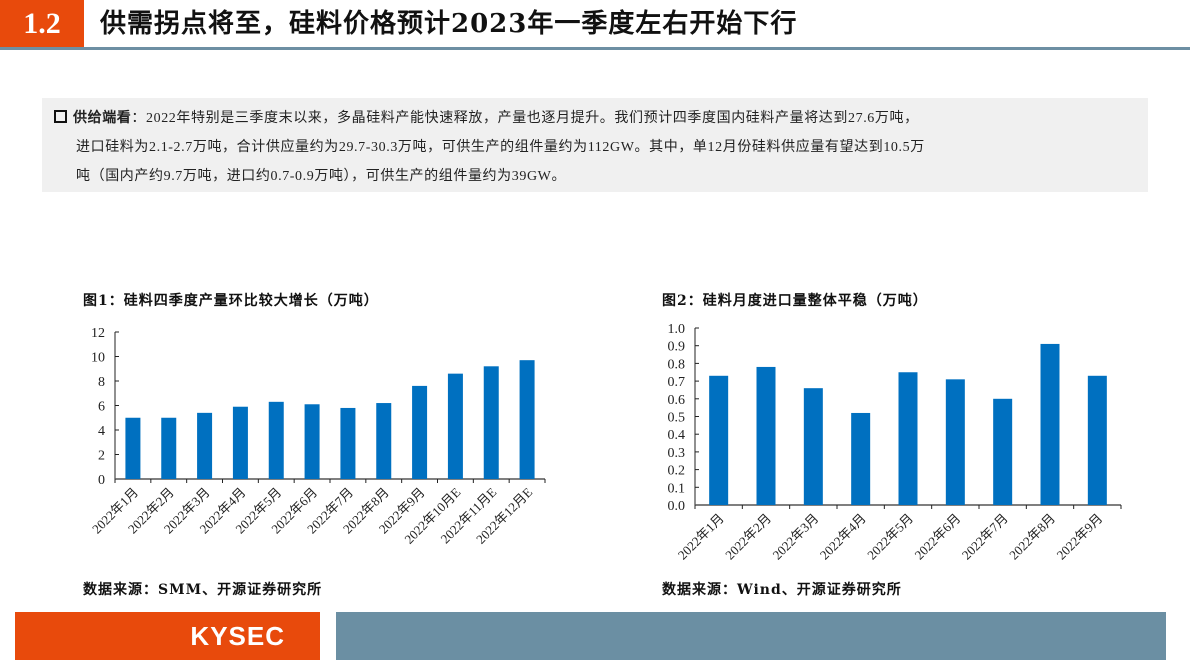 This screenshot has height=669, width=1190. I want to click on footer-bar, so click(751, 636).